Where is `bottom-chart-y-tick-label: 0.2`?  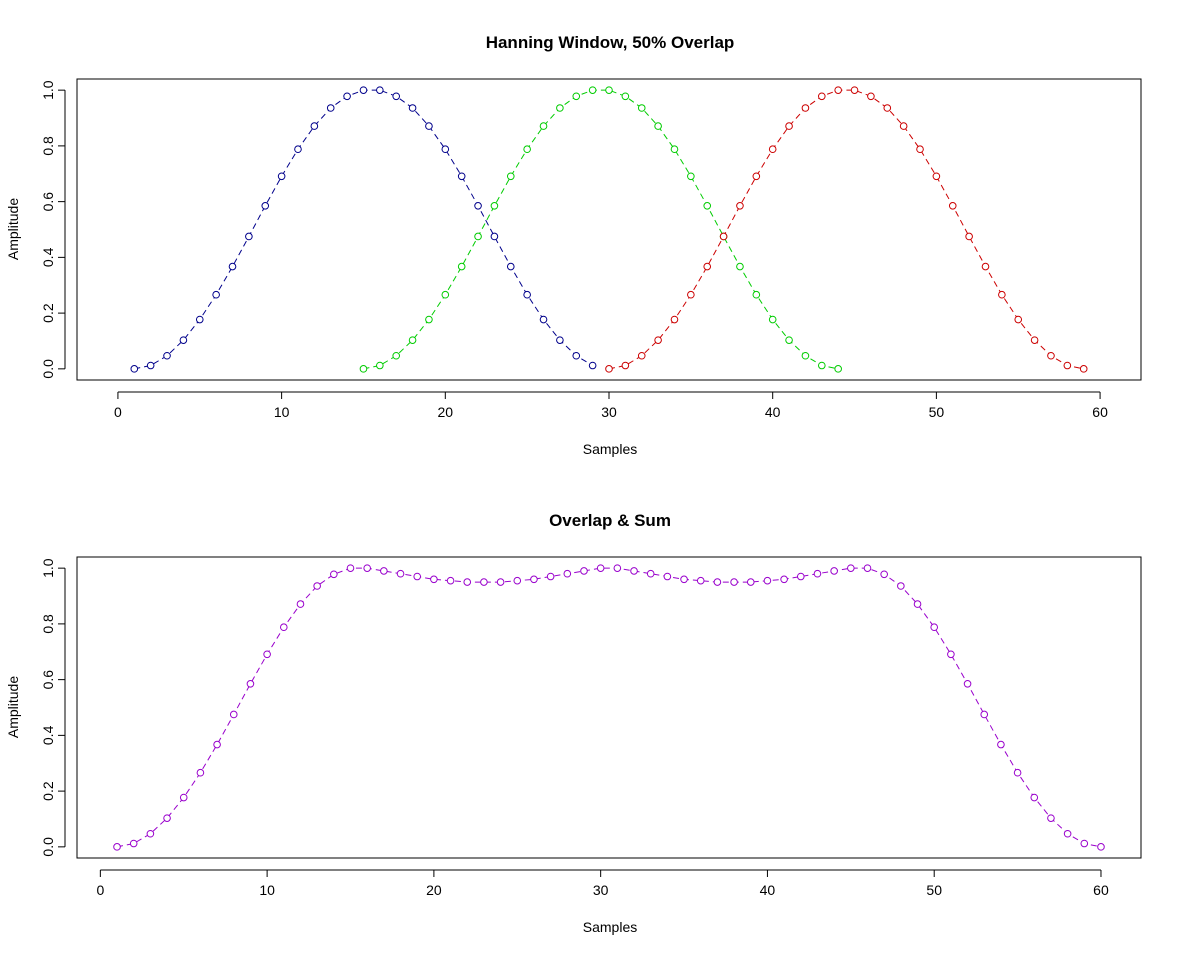
bottom-chart-y-tick-label: 0.2 is located at coordinates (48, 791).